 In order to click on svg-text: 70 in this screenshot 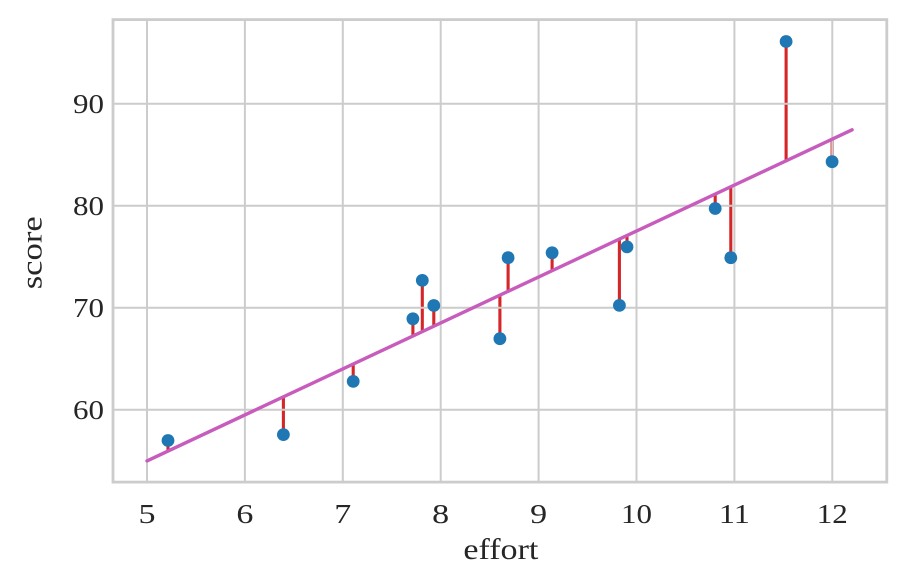, I will do `click(88, 308)`.